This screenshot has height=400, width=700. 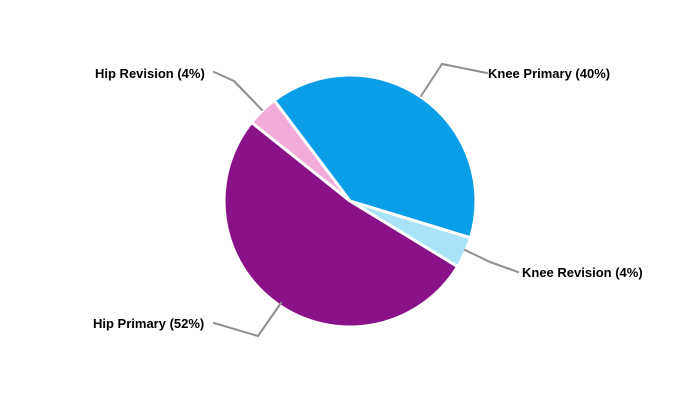 I want to click on slice-label-knee-revision: Knee Revision (4%), so click(x=582, y=272).